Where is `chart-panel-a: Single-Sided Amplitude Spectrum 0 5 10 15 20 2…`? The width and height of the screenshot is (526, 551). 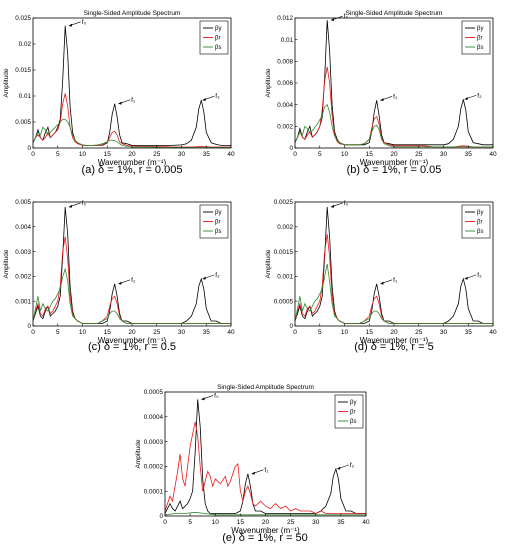
chart-panel-a: Single-Sided Amplitude Spectrum 0 5 10 15 20 2… is located at coordinates (119, 93).